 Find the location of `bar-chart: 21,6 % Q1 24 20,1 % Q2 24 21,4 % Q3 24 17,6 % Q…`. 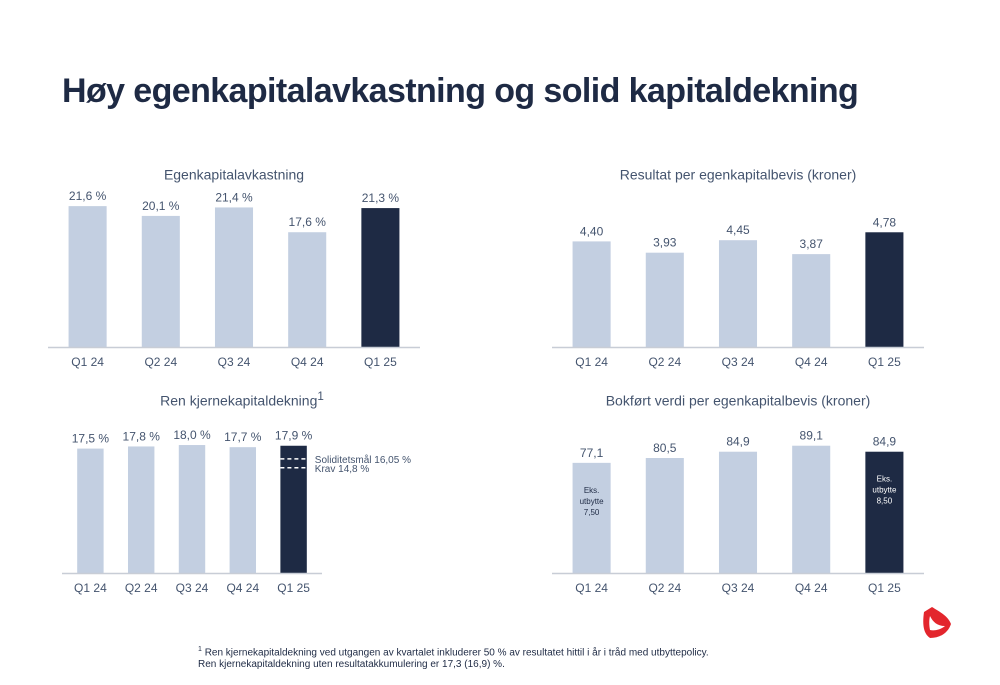

bar-chart: 21,6 % Q1 24 20,1 % Q2 24 21,4 % Q3 24 17,6 % Q… is located at coordinates (234, 279).